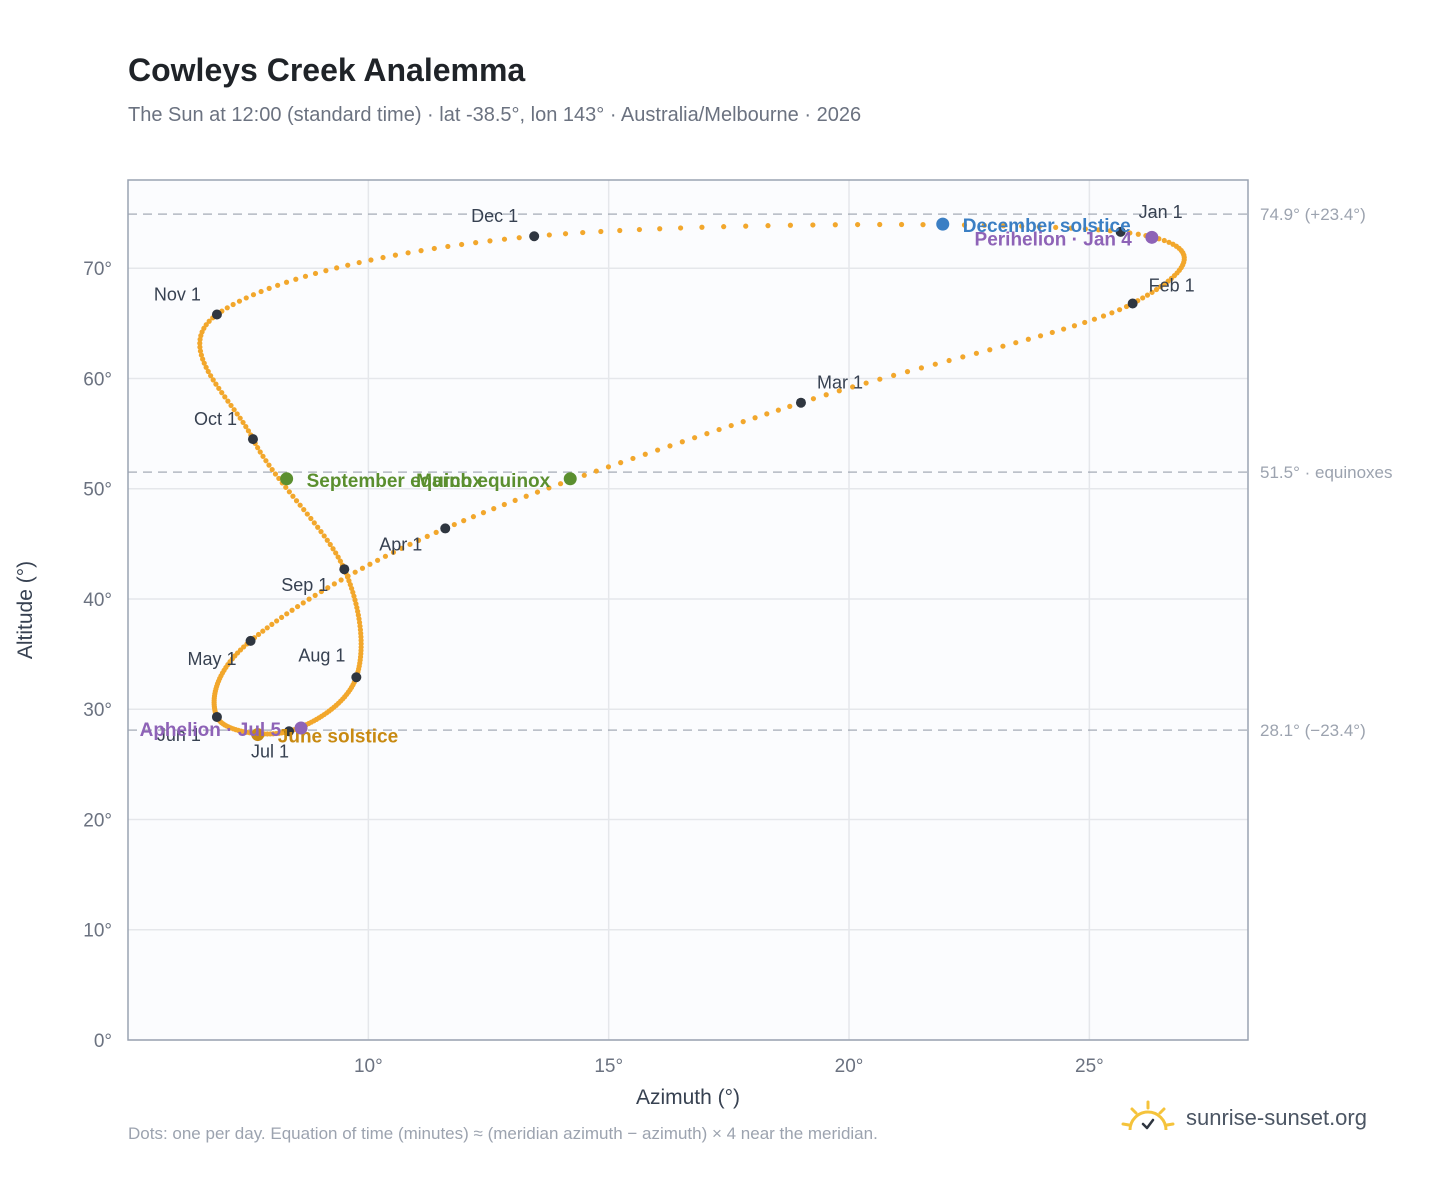  Describe the element at coordinates (97, 931) in the screenshot. I see `y-tick-label: 10°` at that location.